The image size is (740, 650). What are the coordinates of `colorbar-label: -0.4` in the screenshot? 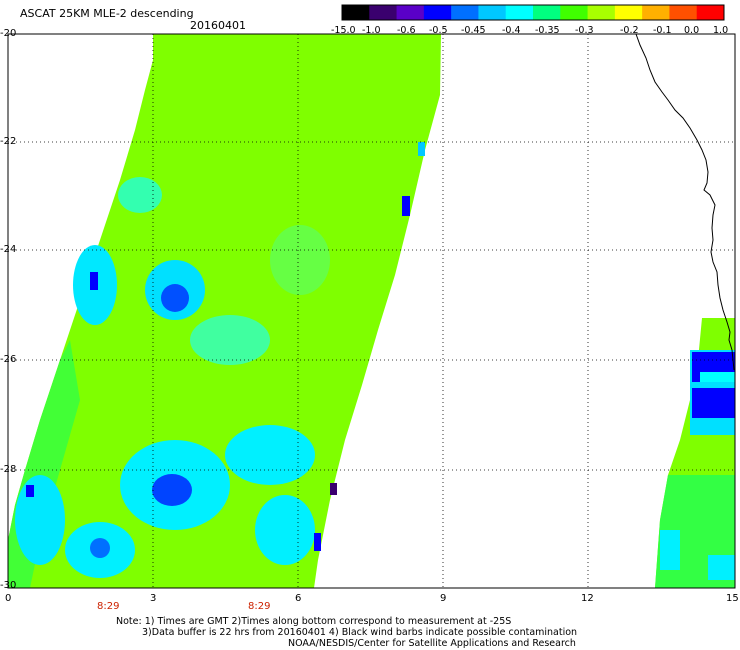 It's located at (511, 30).